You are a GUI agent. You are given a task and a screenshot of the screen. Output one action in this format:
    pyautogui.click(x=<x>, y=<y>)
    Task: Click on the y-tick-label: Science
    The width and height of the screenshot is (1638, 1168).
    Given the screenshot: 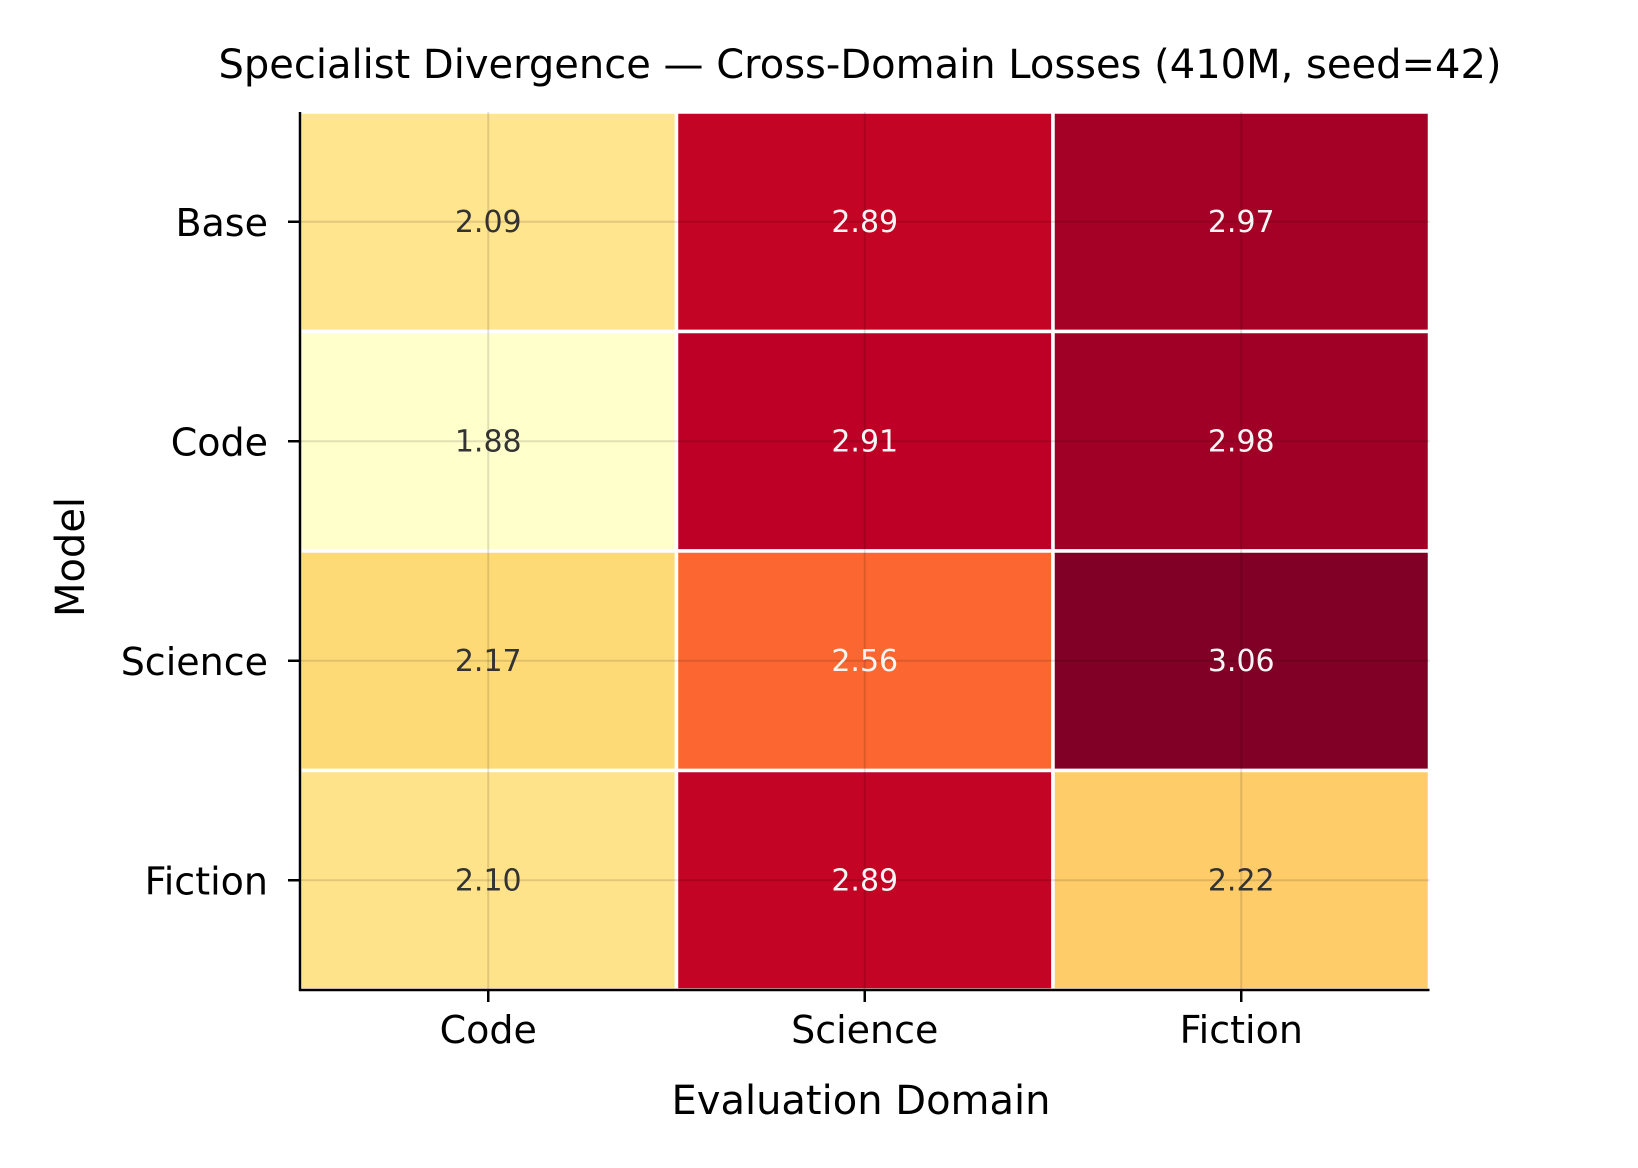 What is the action you would take?
    pyautogui.click(x=194, y=662)
    